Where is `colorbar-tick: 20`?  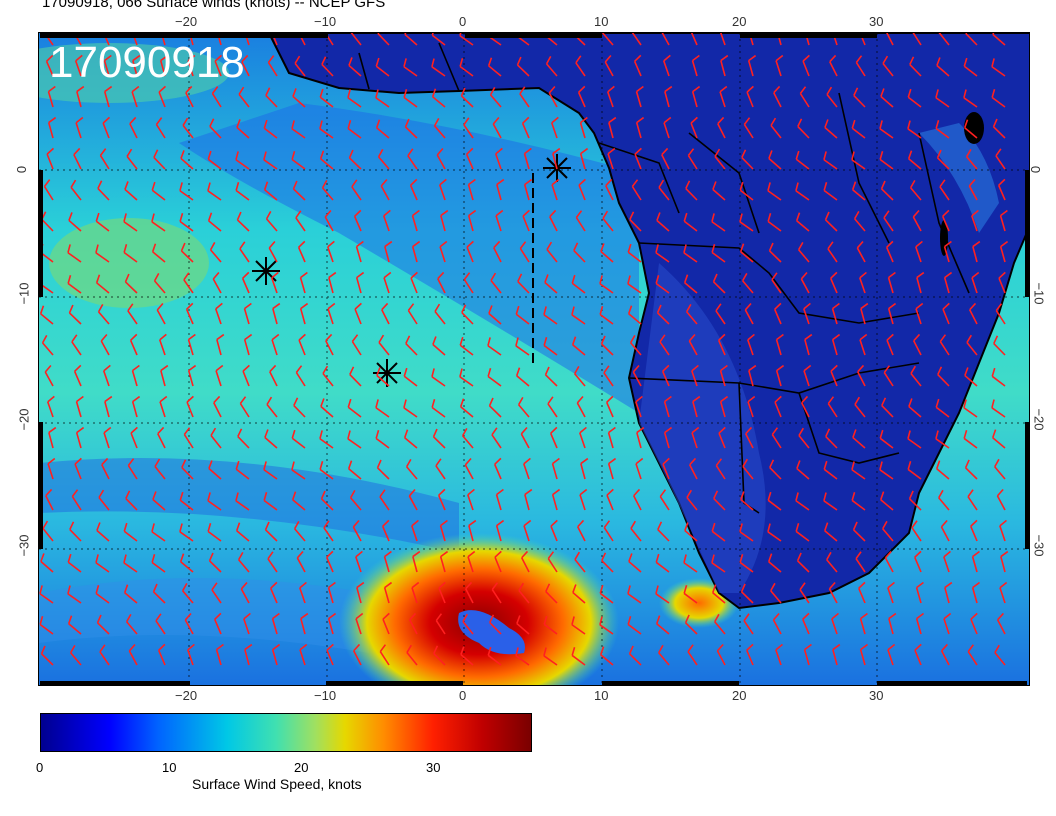 colorbar-tick: 20 is located at coordinates (301, 767).